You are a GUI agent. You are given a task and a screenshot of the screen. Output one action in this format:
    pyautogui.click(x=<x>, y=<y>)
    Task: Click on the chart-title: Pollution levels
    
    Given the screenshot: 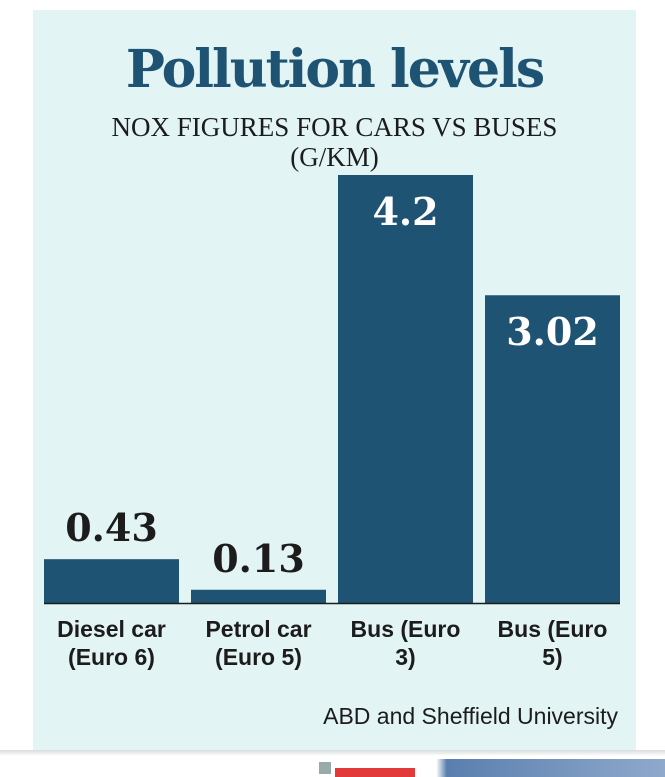 What is the action you would take?
    pyautogui.click(x=335, y=69)
    